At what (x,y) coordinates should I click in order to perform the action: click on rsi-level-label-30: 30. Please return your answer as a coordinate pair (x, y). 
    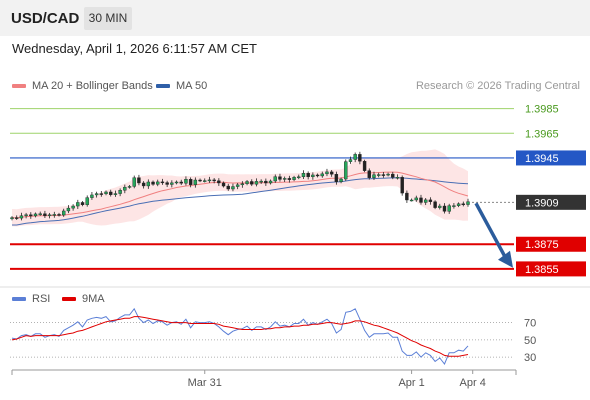
    Looking at the image, I should click on (530, 358).